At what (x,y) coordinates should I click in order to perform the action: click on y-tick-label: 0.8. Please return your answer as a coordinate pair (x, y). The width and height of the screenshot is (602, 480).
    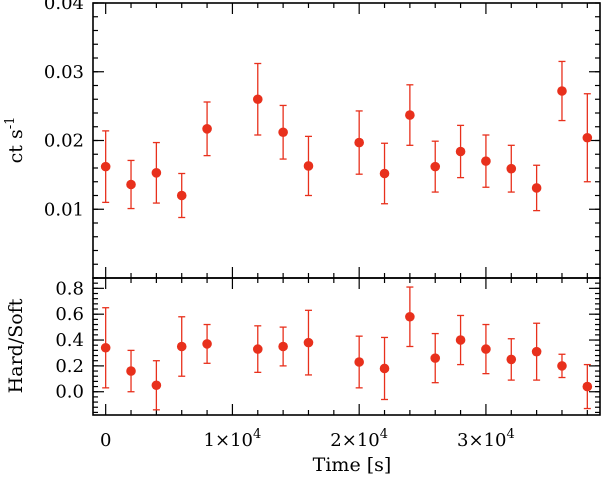
    Looking at the image, I should click on (69, 288).